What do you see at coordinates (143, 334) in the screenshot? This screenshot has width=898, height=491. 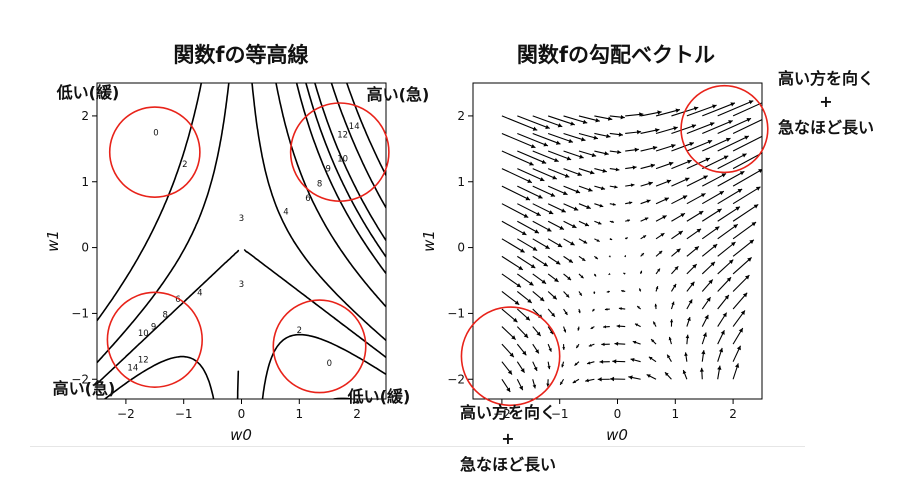 I see `contour-level-label: 10` at bounding box center [143, 334].